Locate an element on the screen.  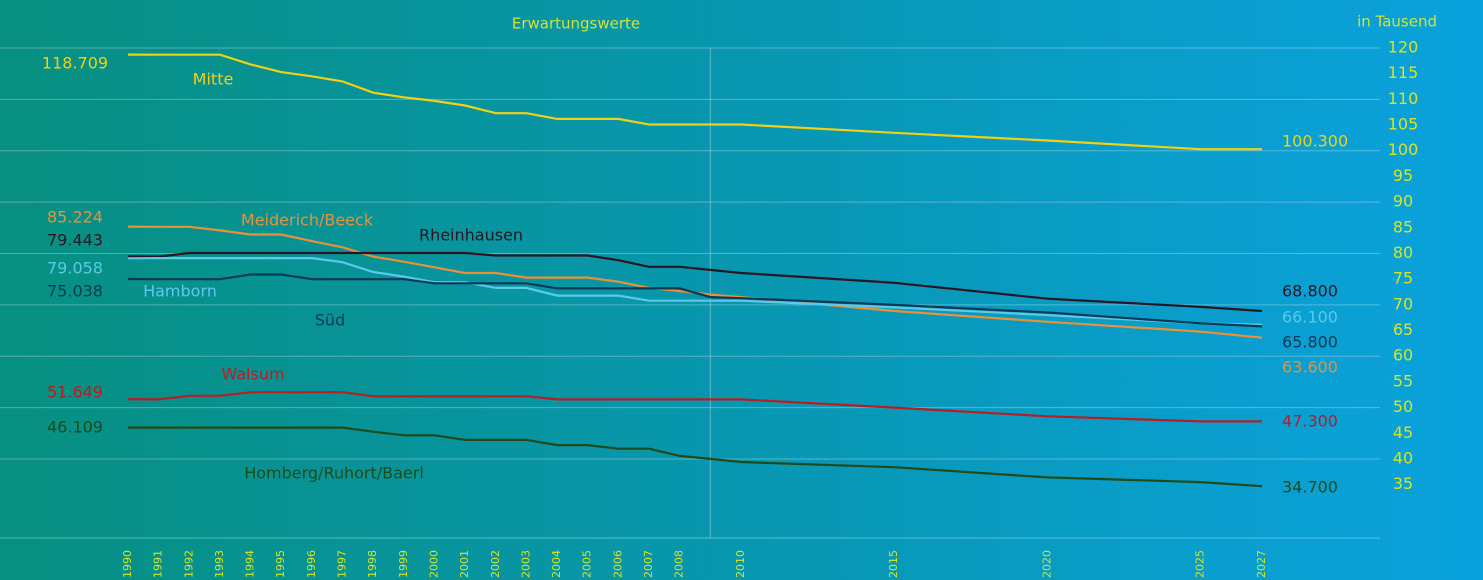
value-label: 47.300 is located at coordinates (1310, 421).